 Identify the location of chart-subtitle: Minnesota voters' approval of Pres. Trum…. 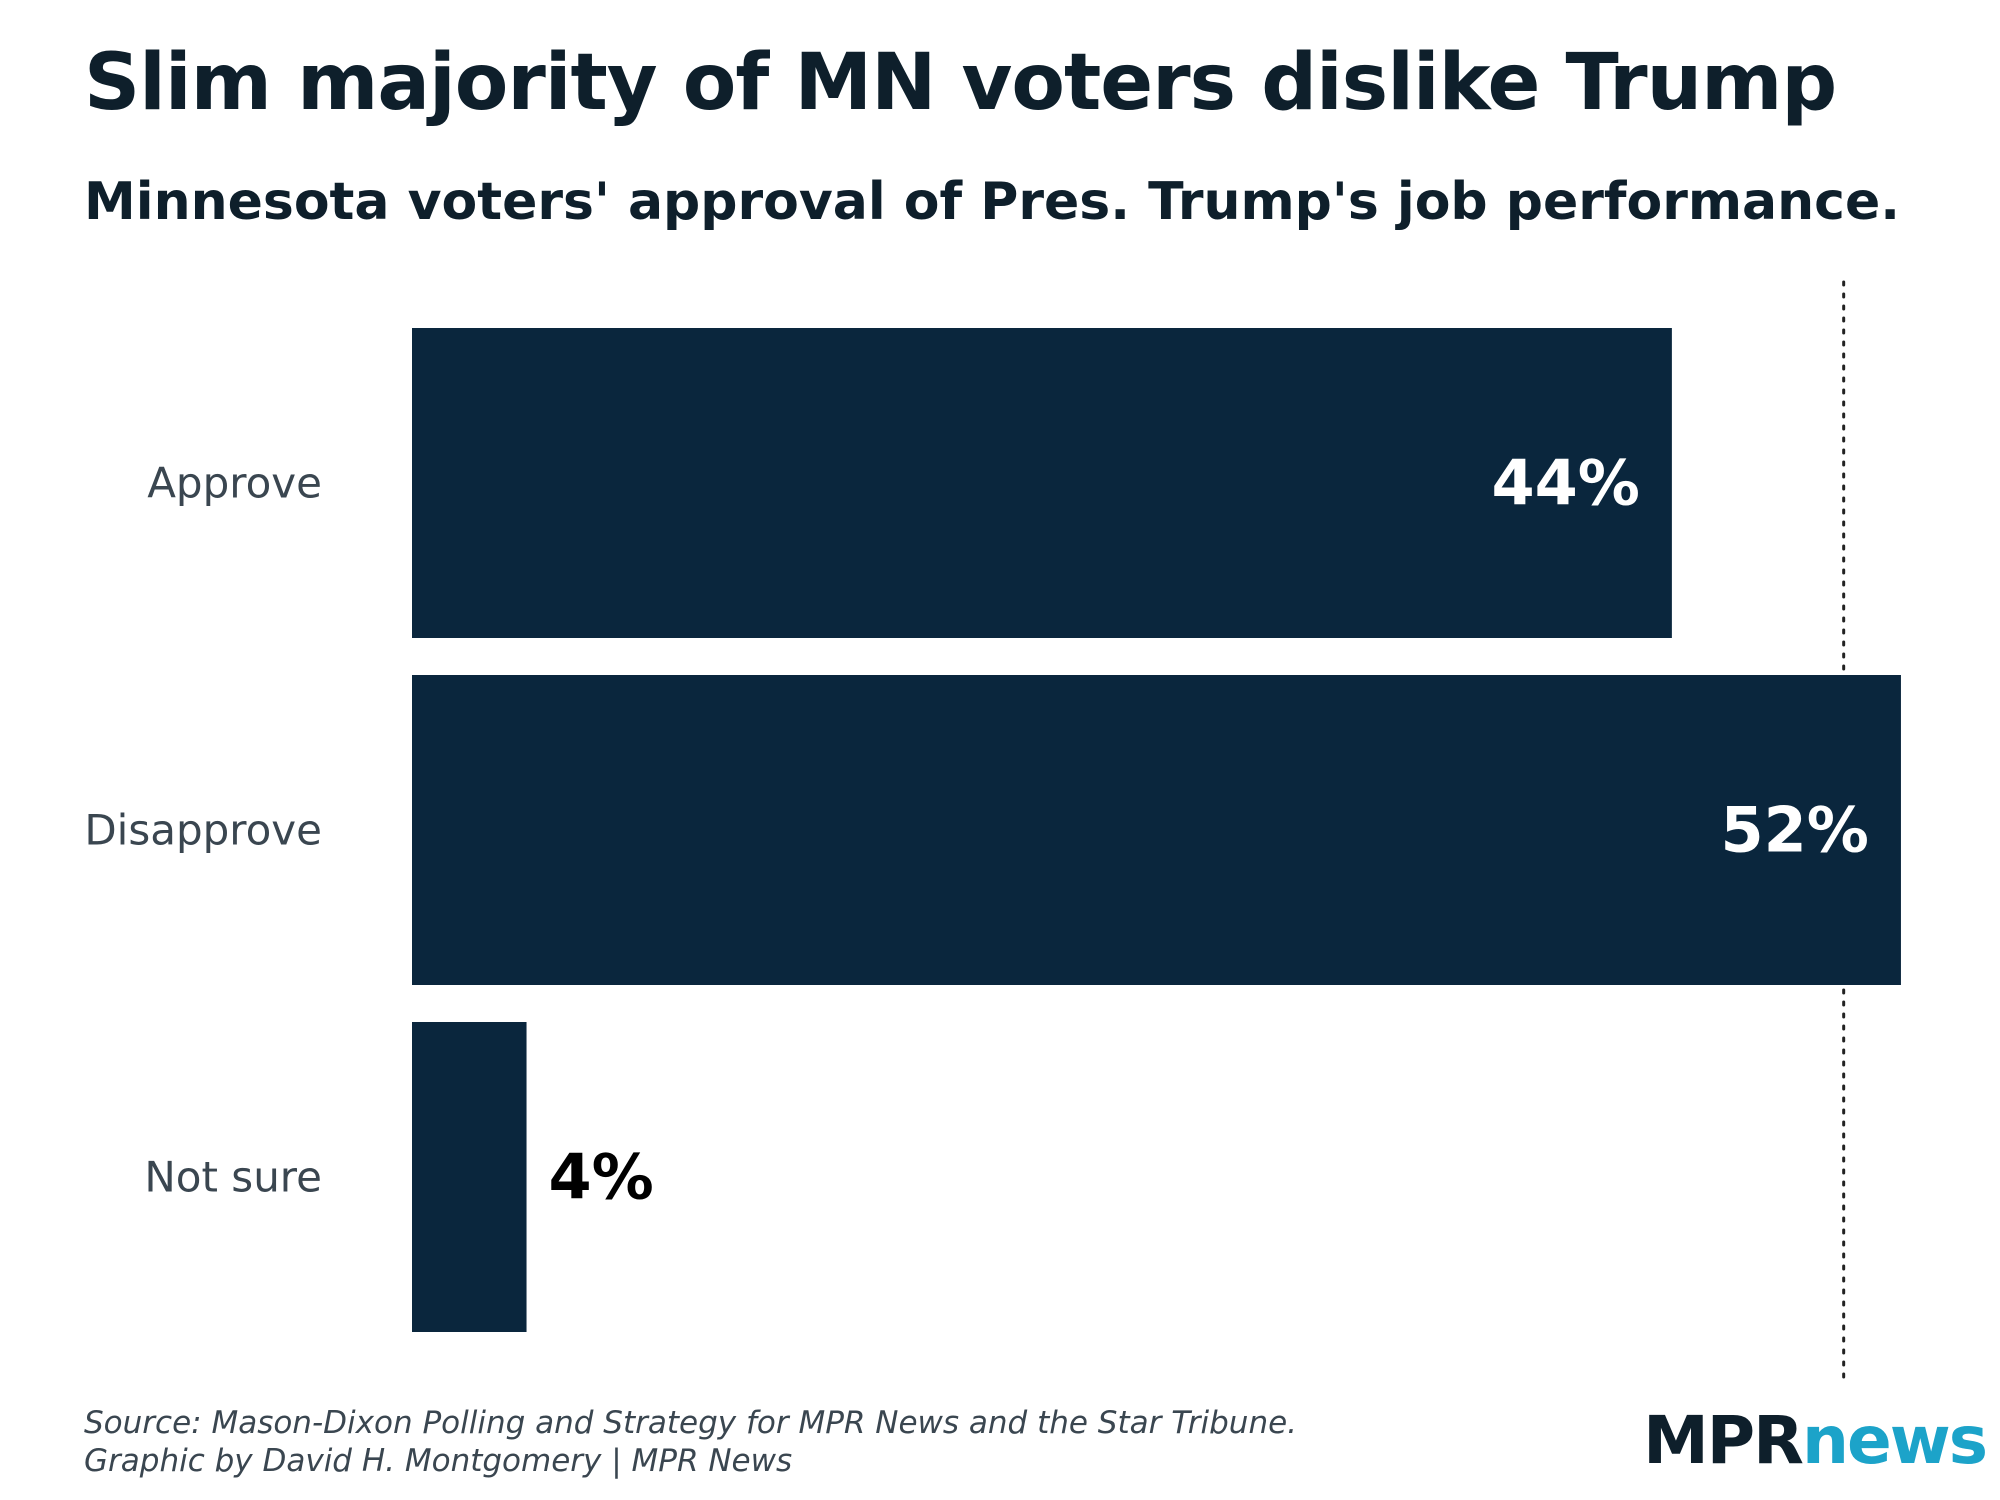
(992, 202).